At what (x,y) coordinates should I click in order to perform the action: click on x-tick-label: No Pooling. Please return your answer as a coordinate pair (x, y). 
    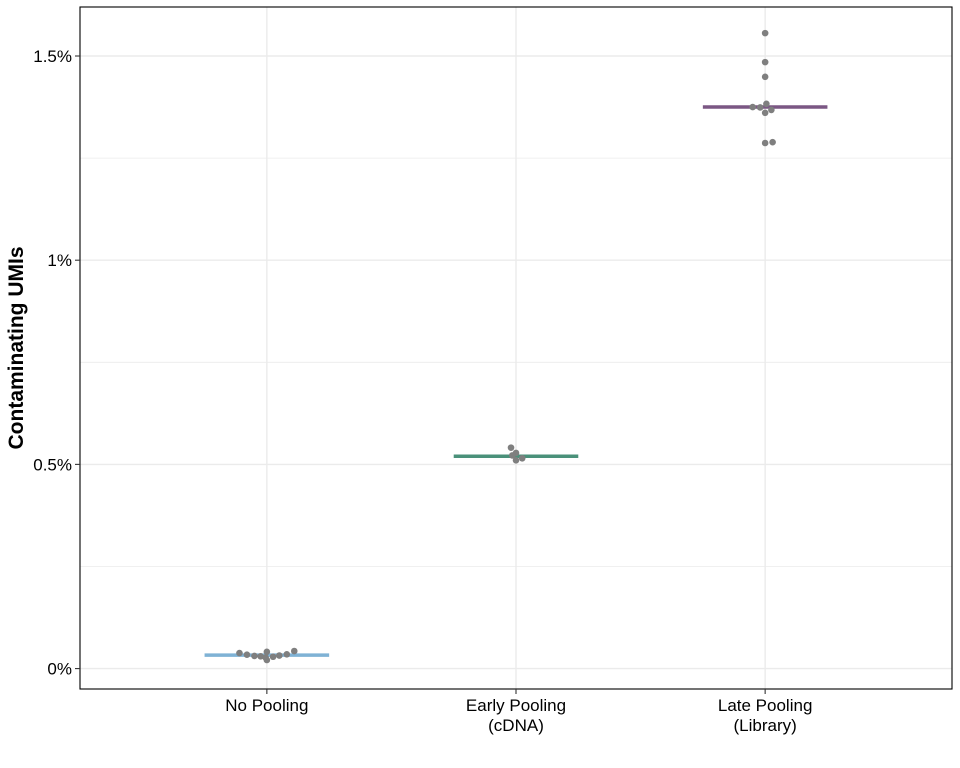
    Looking at the image, I should click on (266, 705).